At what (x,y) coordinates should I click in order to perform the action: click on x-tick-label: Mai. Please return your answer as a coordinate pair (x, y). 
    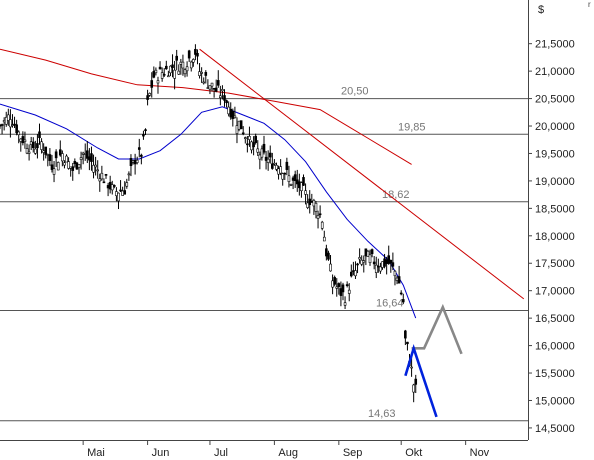
    Looking at the image, I should click on (96, 453).